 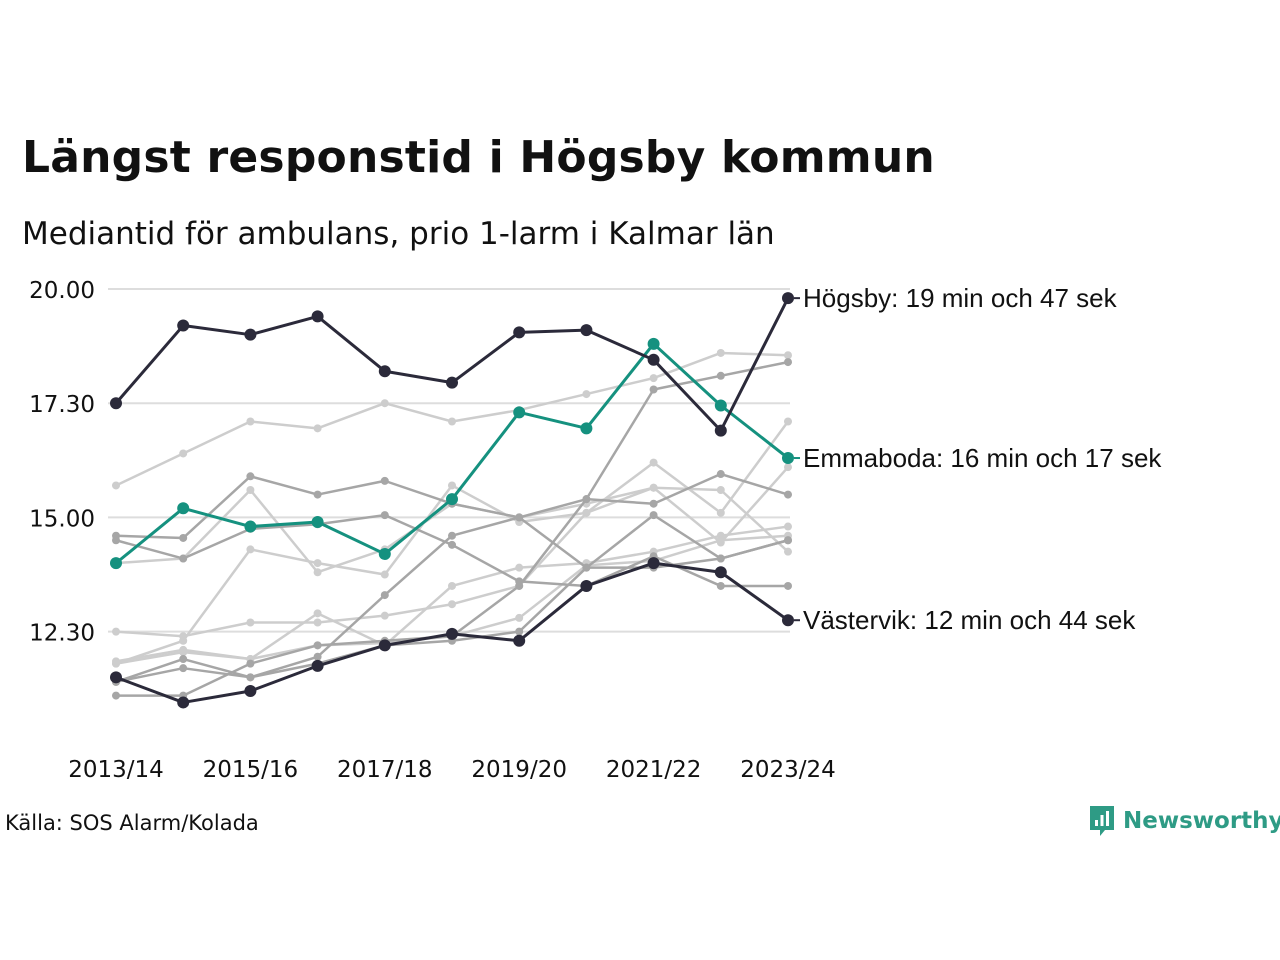 I want to click on series-line, so click(x=452, y=611).